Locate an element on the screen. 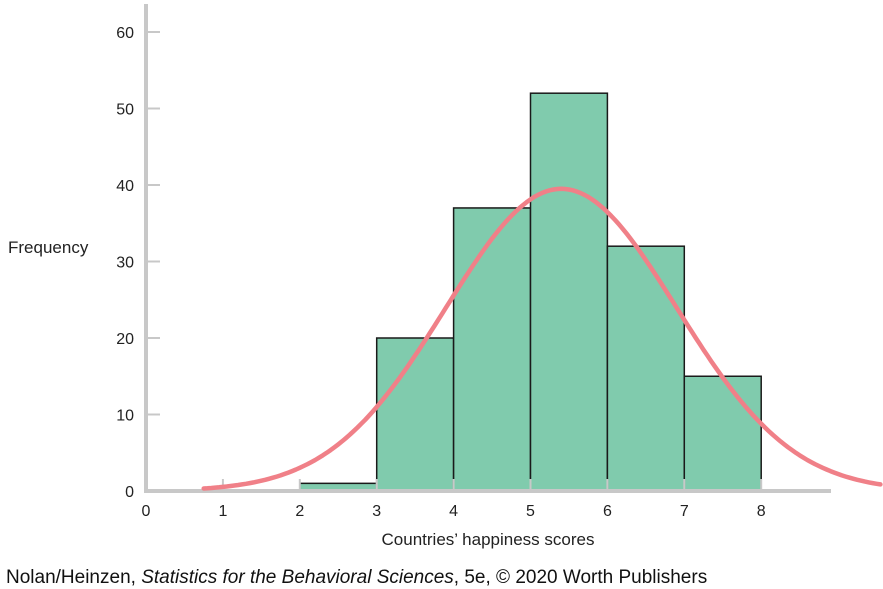 The image size is (883, 589). x-tick-label-6: 6 is located at coordinates (607, 511).